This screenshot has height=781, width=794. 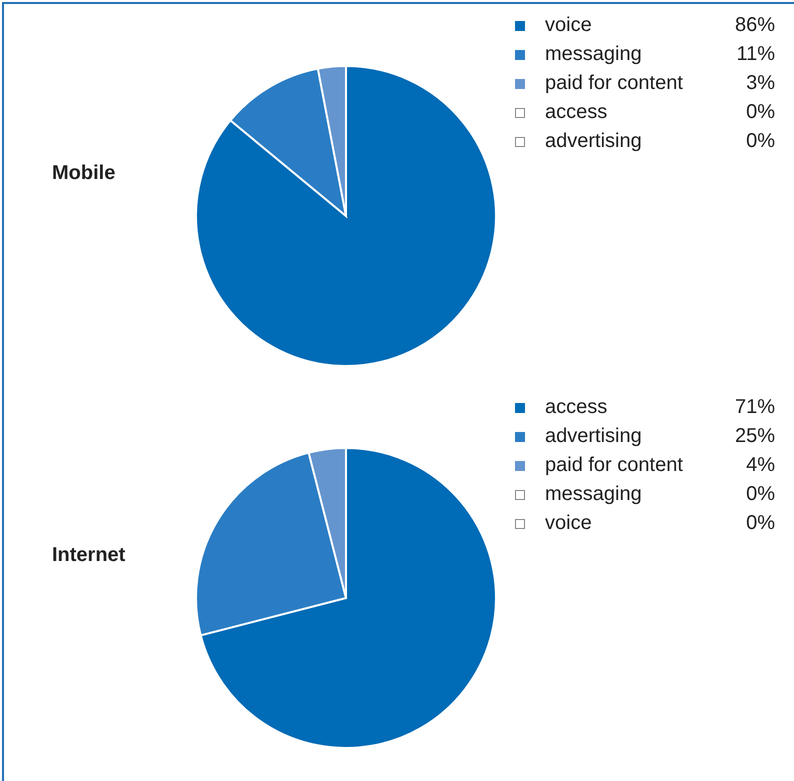 I want to click on data-label: 71%, so click(x=754, y=407).